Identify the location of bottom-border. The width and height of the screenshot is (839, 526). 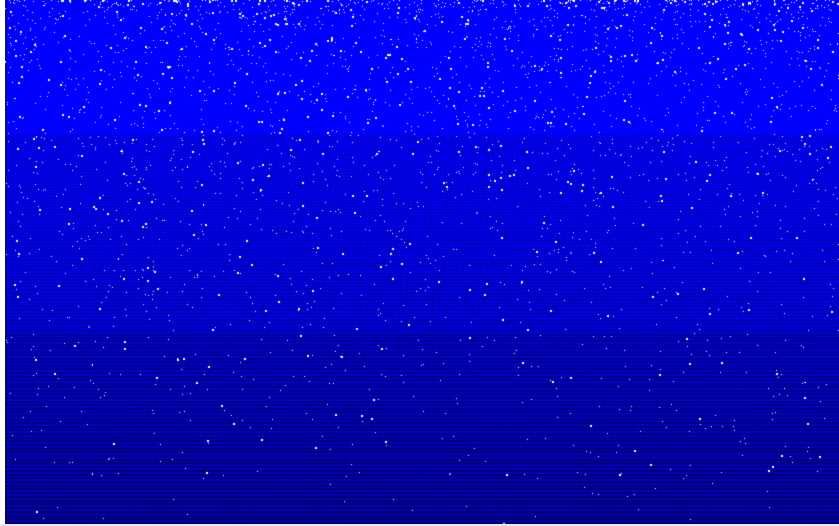
(419, 525).